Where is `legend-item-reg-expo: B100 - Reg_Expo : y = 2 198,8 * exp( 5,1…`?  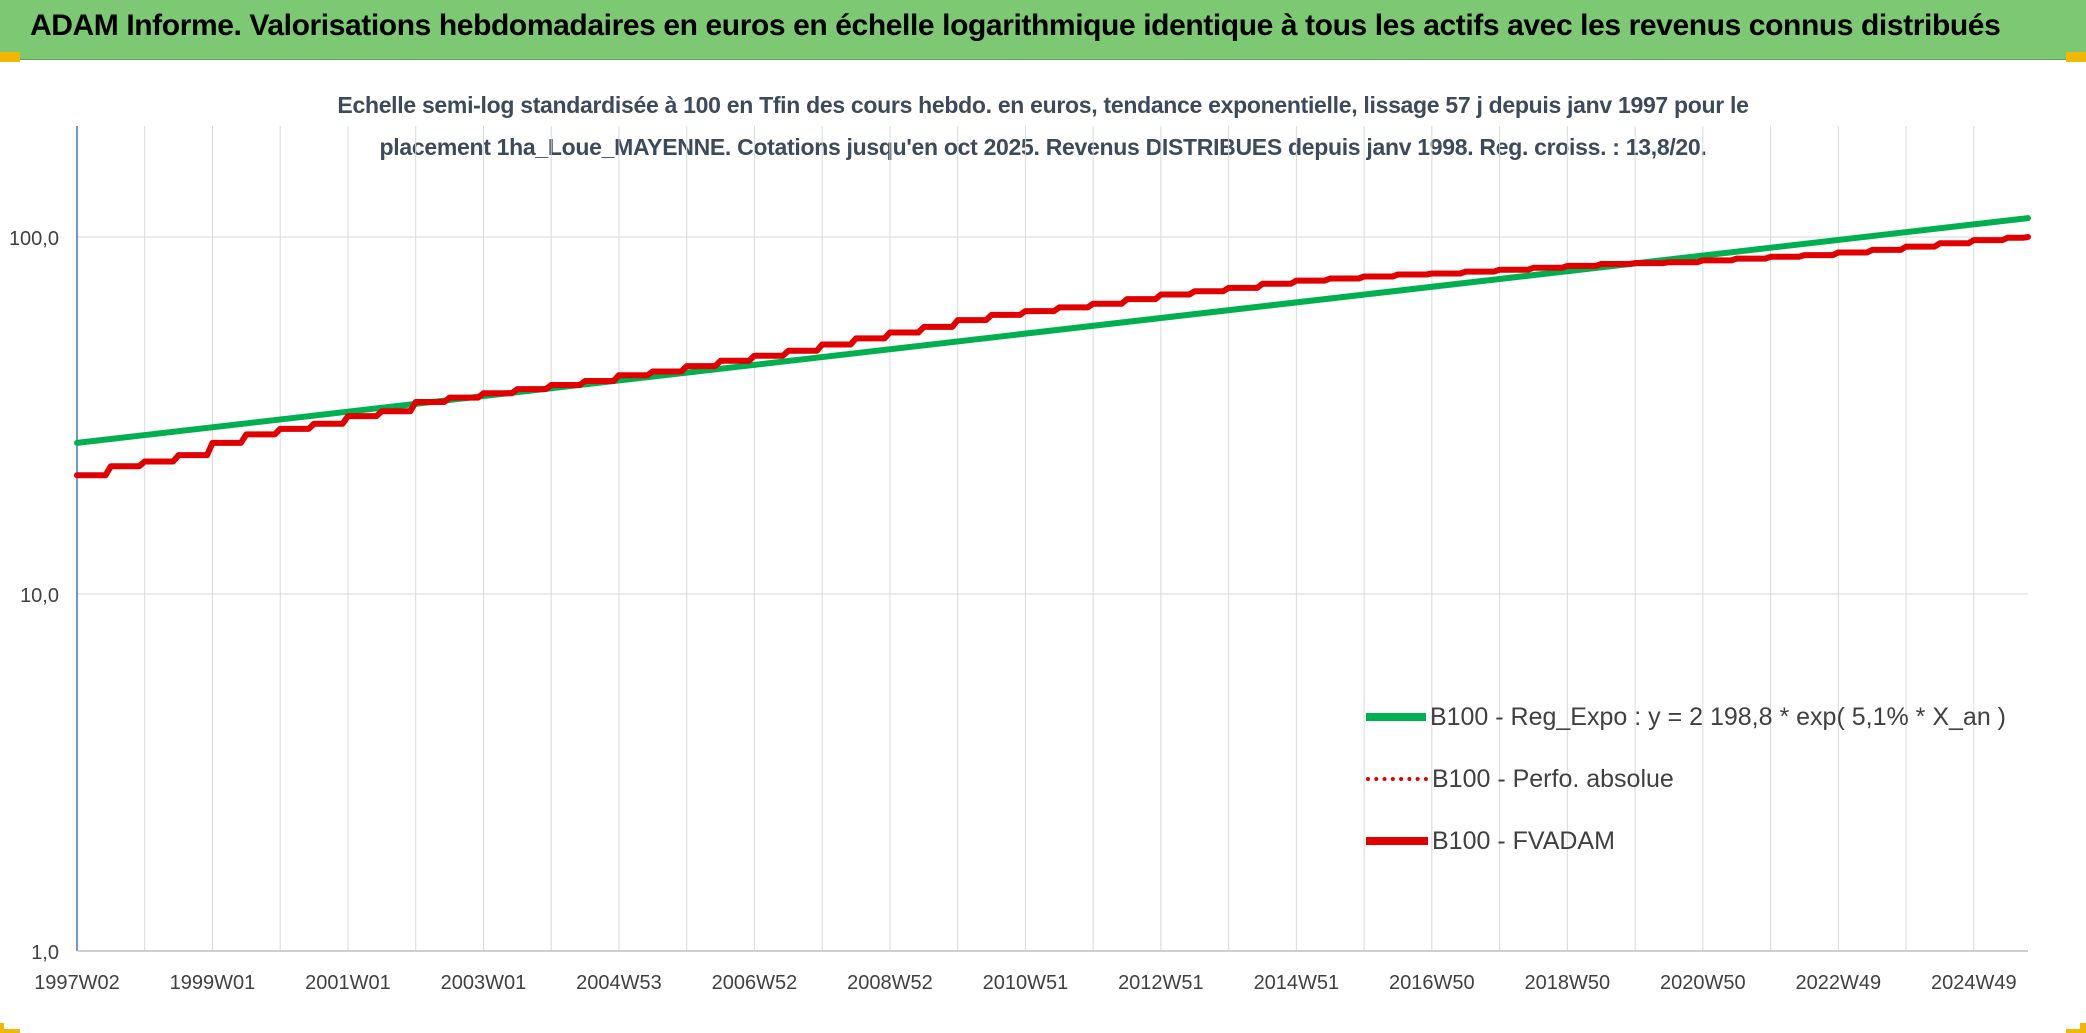
legend-item-reg-expo: B100 - Reg_Expo : y = 2 198,8 * exp( 5,1… is located at coordinates (1686, 717).